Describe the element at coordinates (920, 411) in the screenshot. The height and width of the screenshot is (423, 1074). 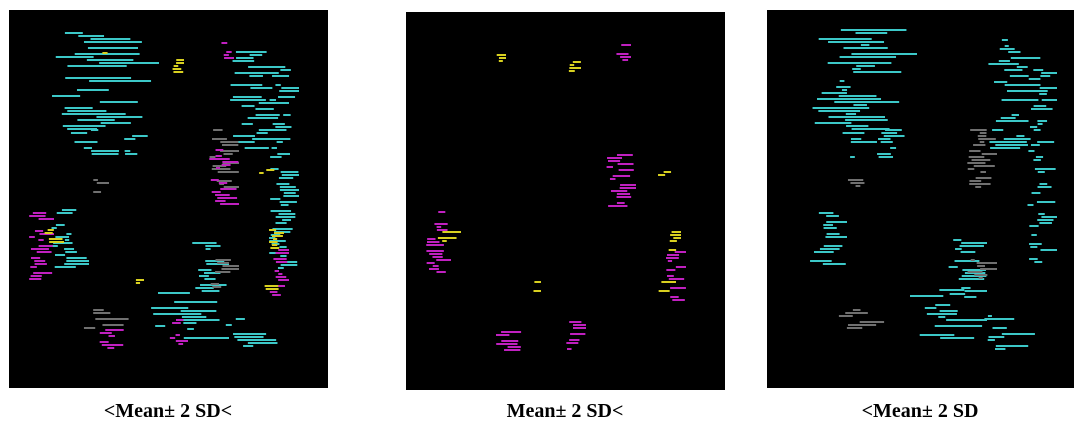
I see `caption: <Mean± 2 SD` at that location.